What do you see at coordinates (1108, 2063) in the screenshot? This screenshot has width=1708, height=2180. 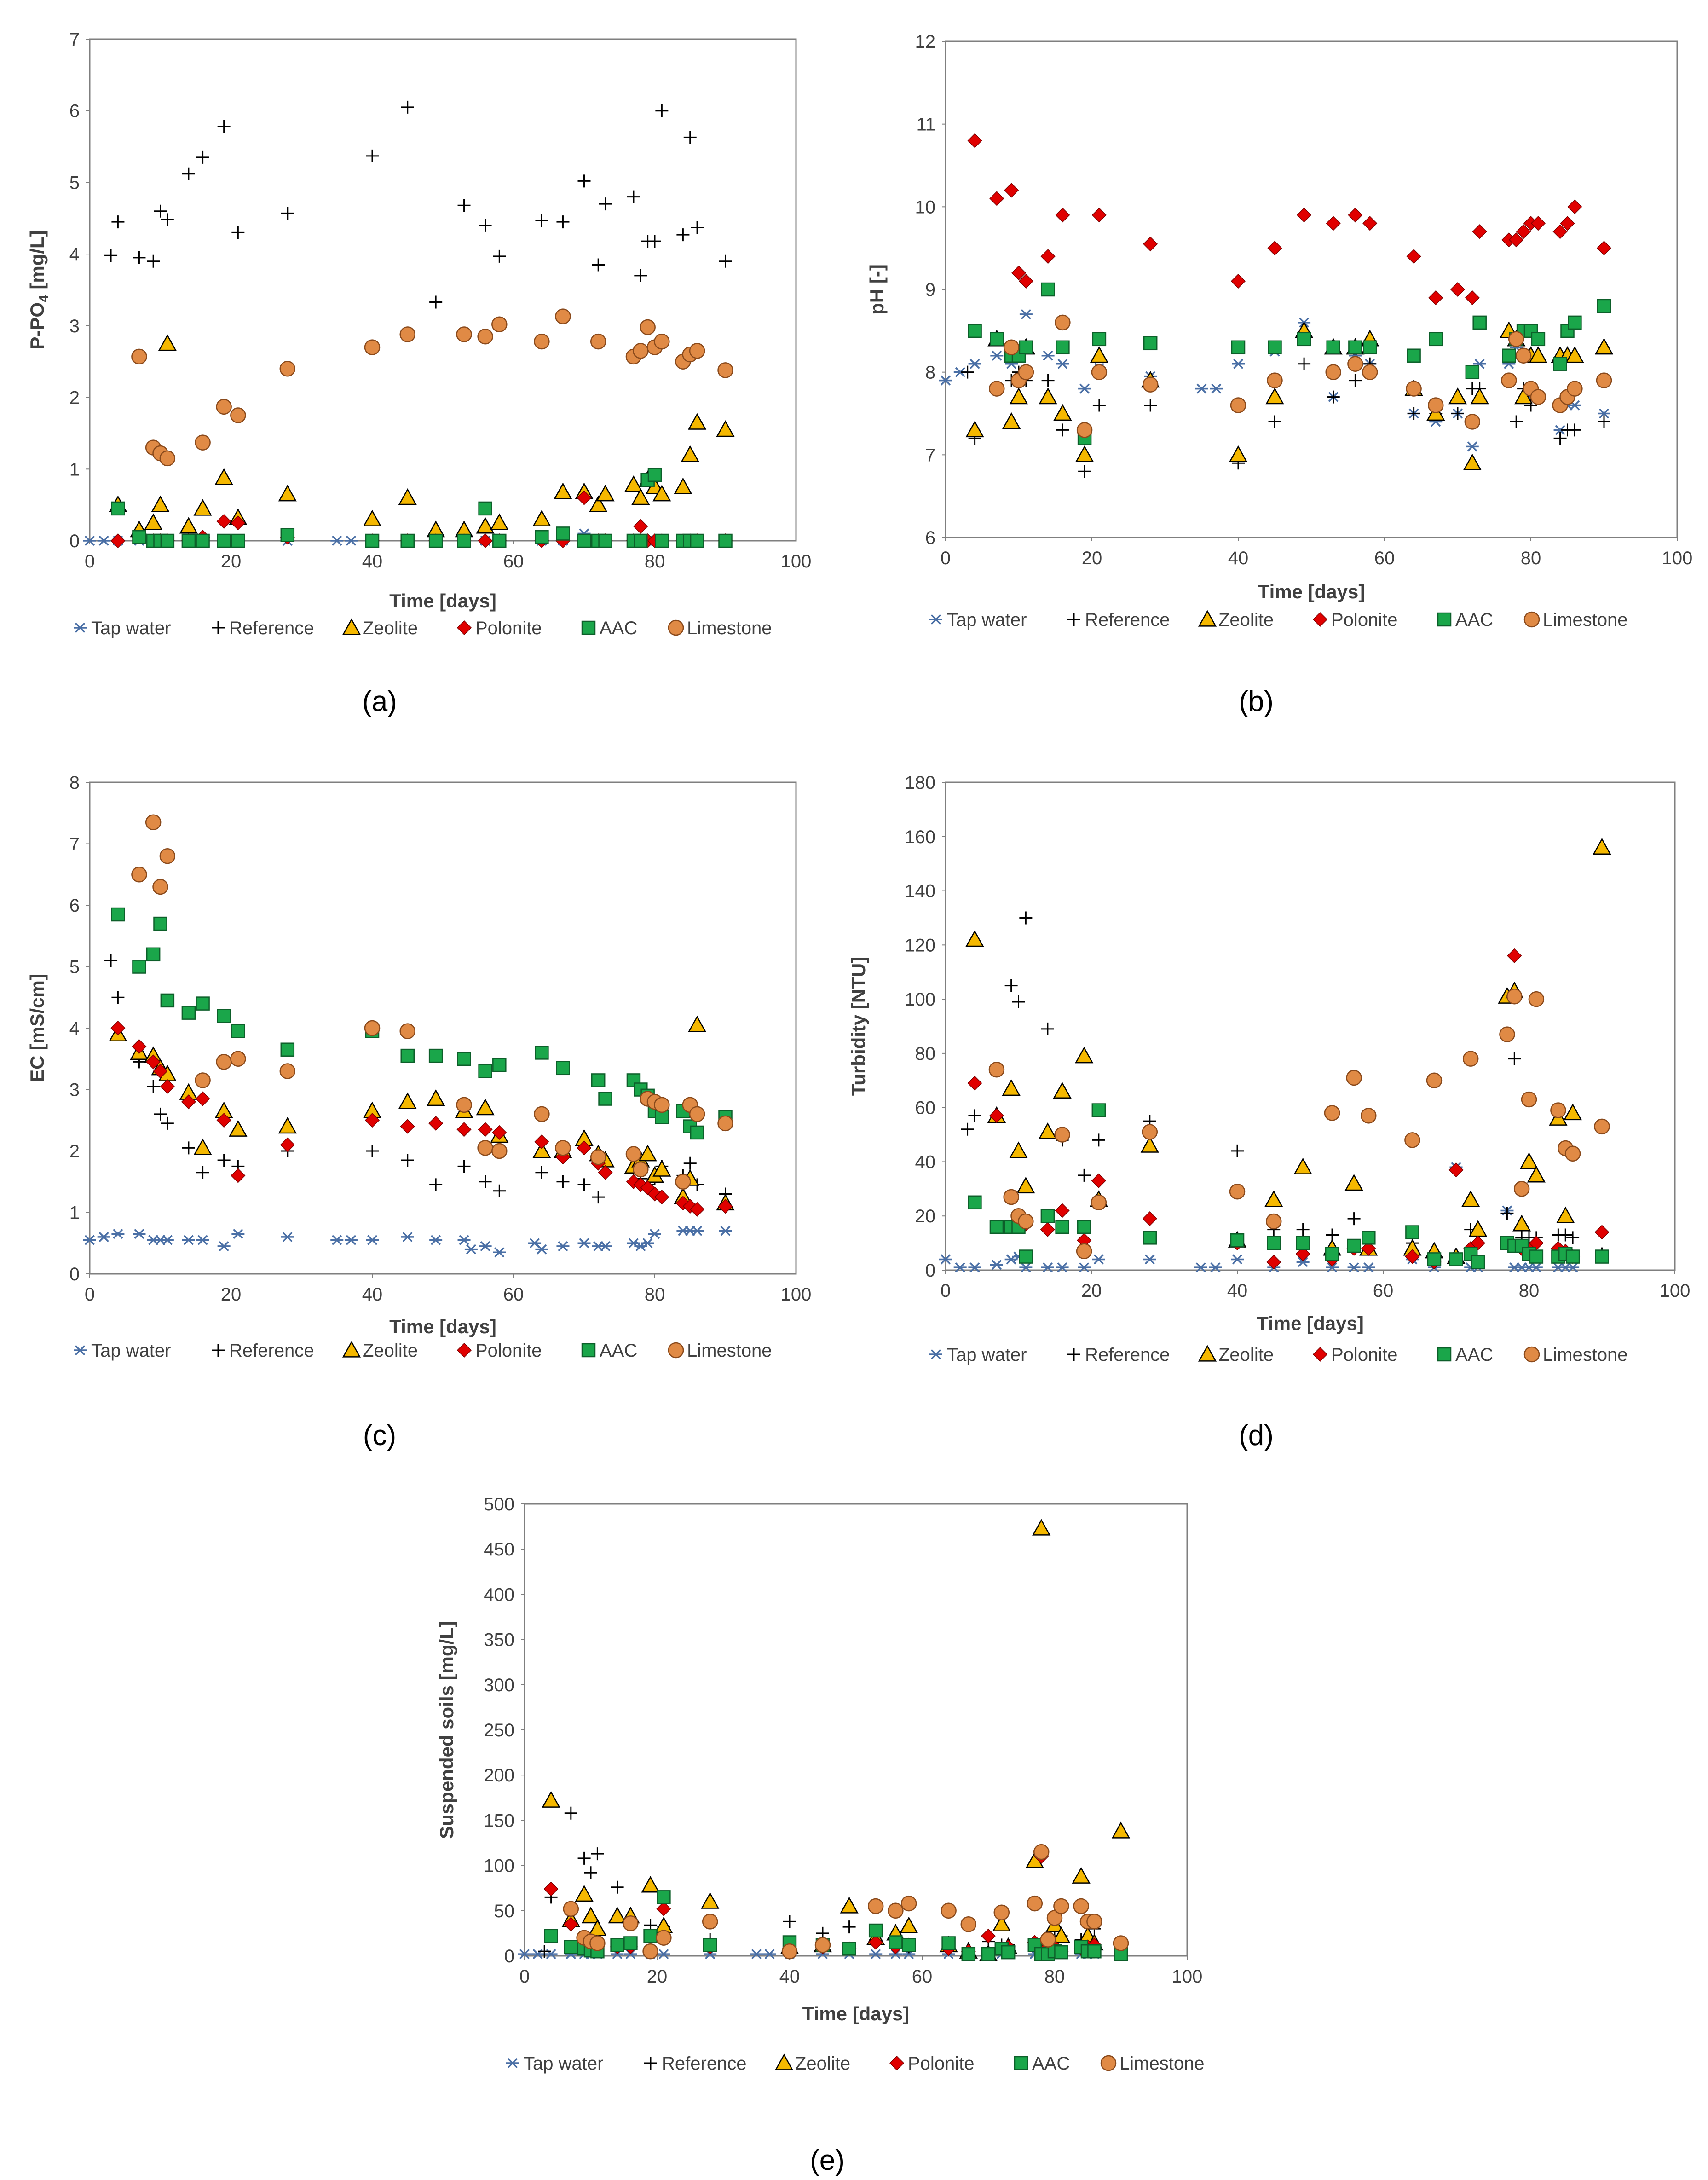 I see `legend-marker-limestone` at bounding box center [1108, 2063].